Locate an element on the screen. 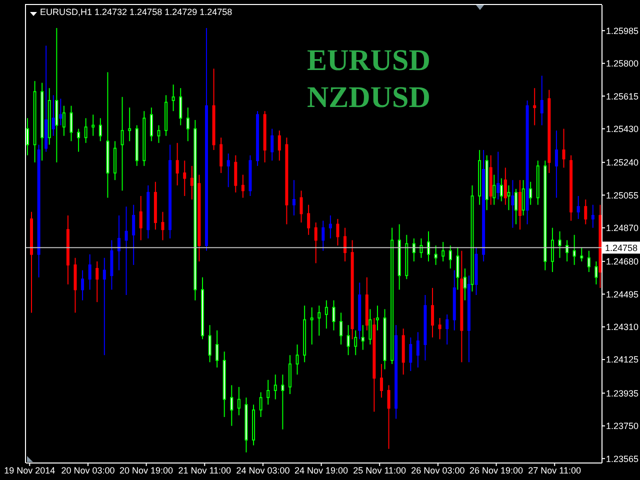  x-tick-label: 24 Nov 03:00 is located at coordinates (263, 470).